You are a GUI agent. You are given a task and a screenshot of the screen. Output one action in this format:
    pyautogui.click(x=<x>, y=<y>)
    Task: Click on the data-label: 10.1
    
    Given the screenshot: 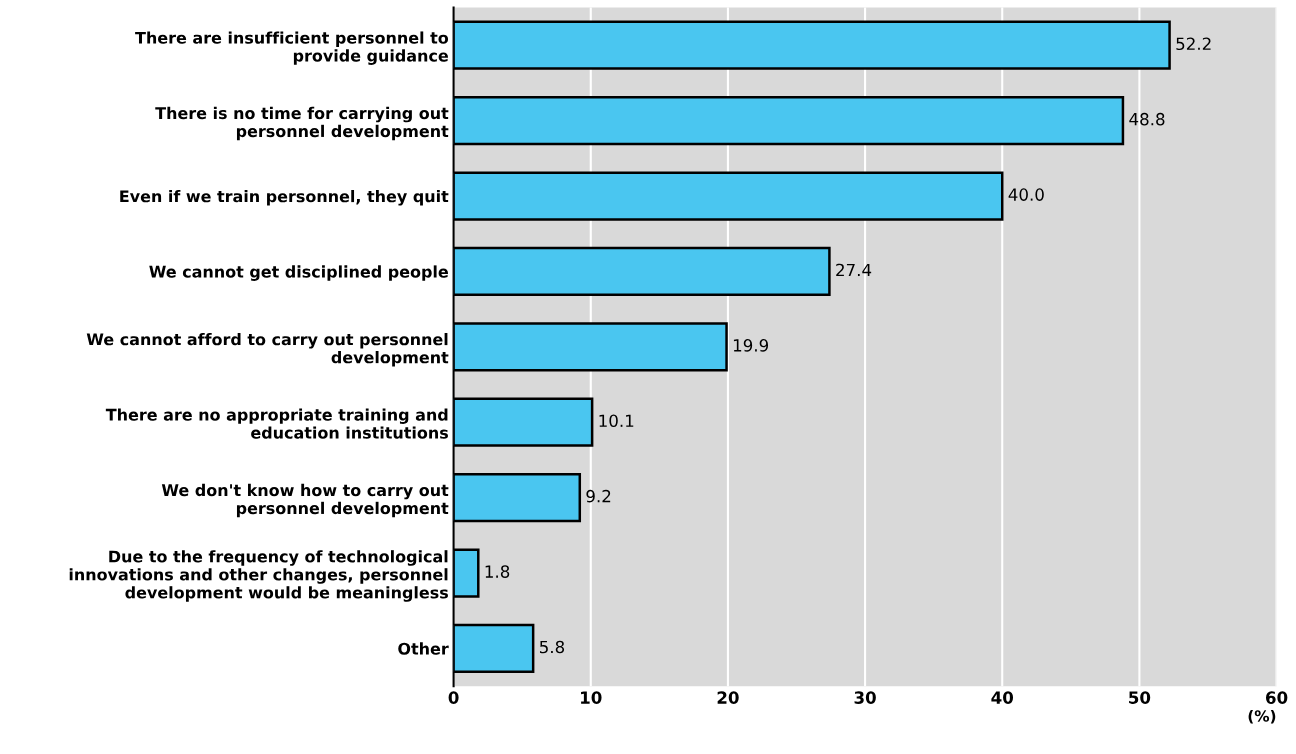 What is the action you would take?
    pyautogui.click(x=616, y=421)
    